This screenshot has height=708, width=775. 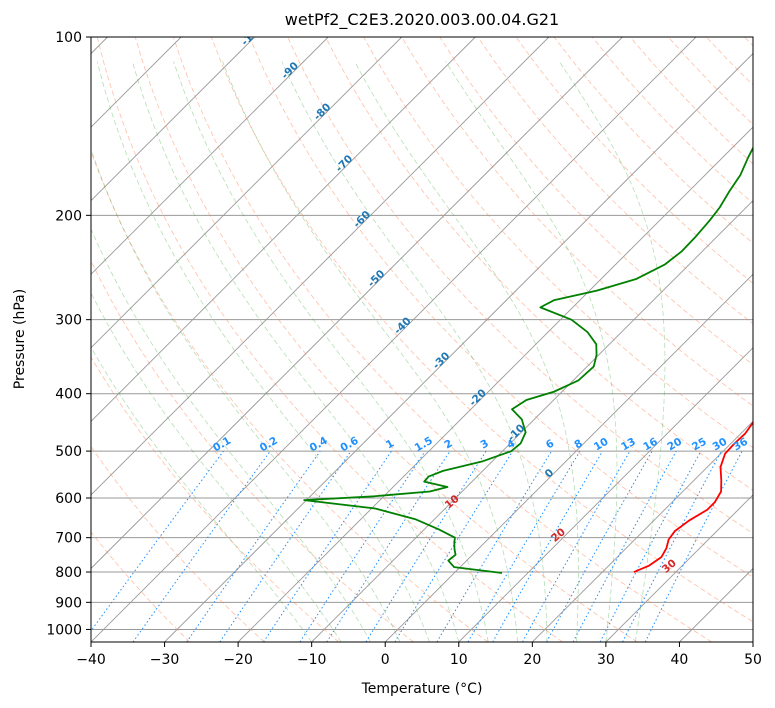 I want to click on x-tick-label: 40, so click(x=680, y=660).